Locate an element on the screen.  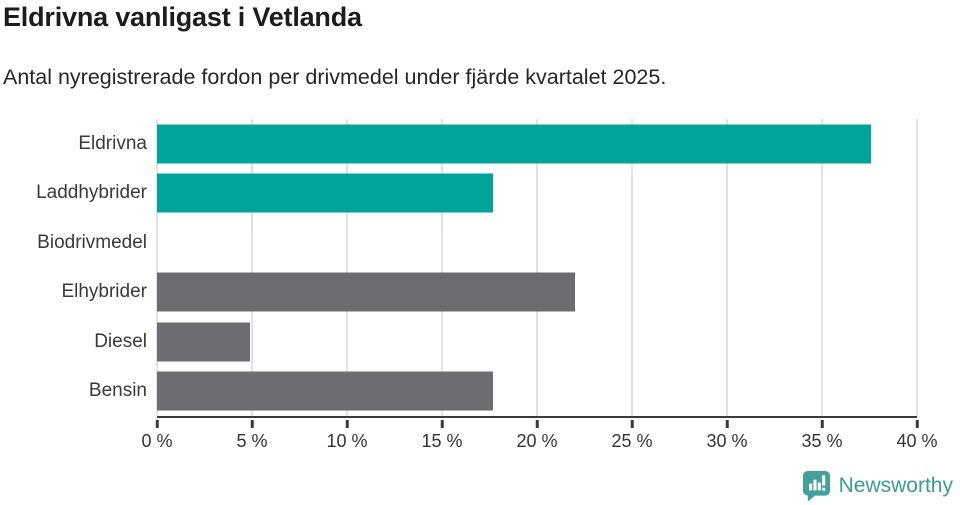
axis-tick-label: 20 % is located at coordinates (537, 440).